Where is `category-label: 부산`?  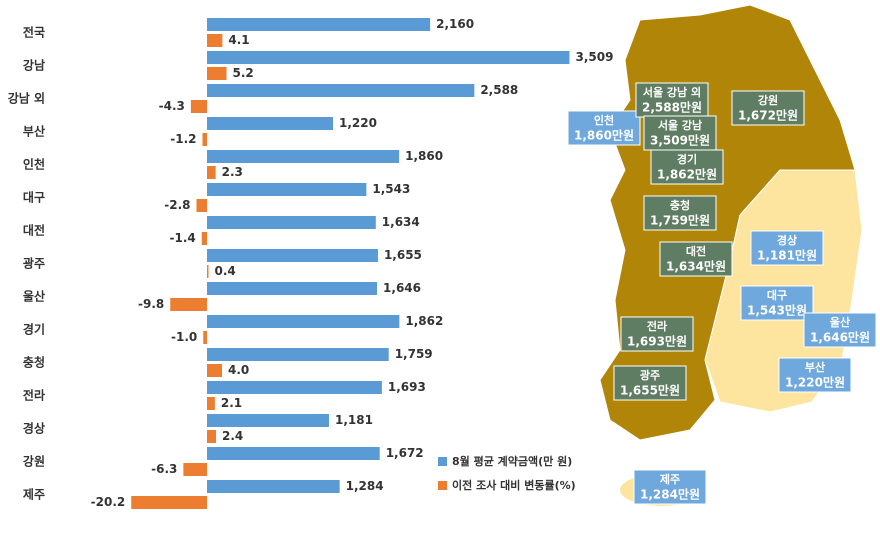
category-label: 부산 is located at coordinates (34, 131).